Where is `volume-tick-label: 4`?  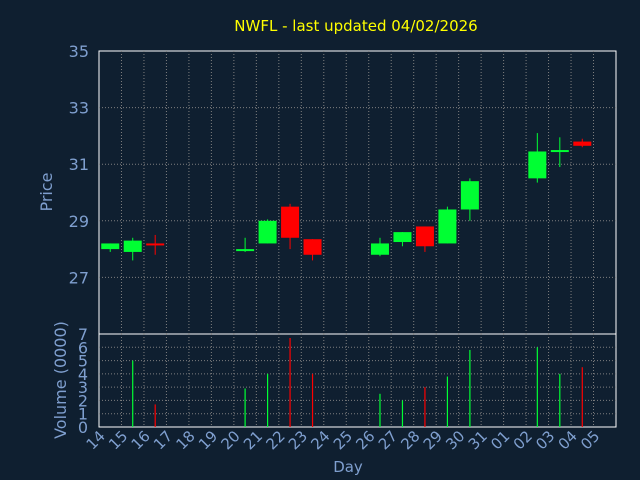
volume-tick-label: 4 is located at coordinates (83, 374).